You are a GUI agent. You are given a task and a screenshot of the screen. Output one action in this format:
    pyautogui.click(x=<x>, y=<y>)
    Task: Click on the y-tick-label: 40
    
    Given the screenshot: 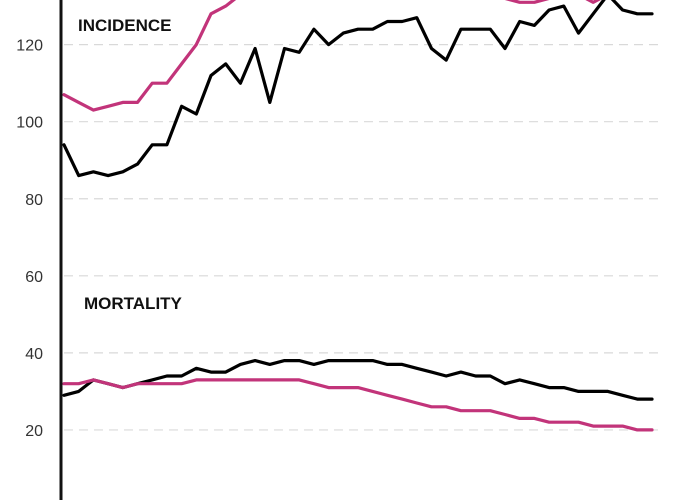 What is the action you would take?
    pyautogui.click(x=34, y=354)
    